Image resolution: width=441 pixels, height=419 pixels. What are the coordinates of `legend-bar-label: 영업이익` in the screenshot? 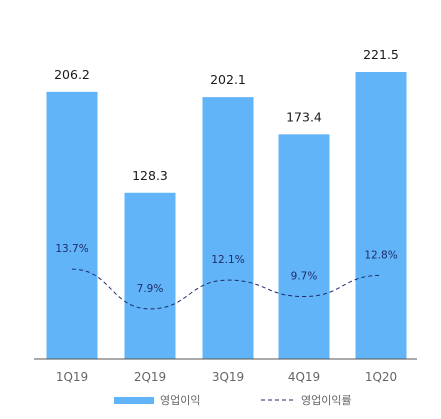 It's located at (180, 400).